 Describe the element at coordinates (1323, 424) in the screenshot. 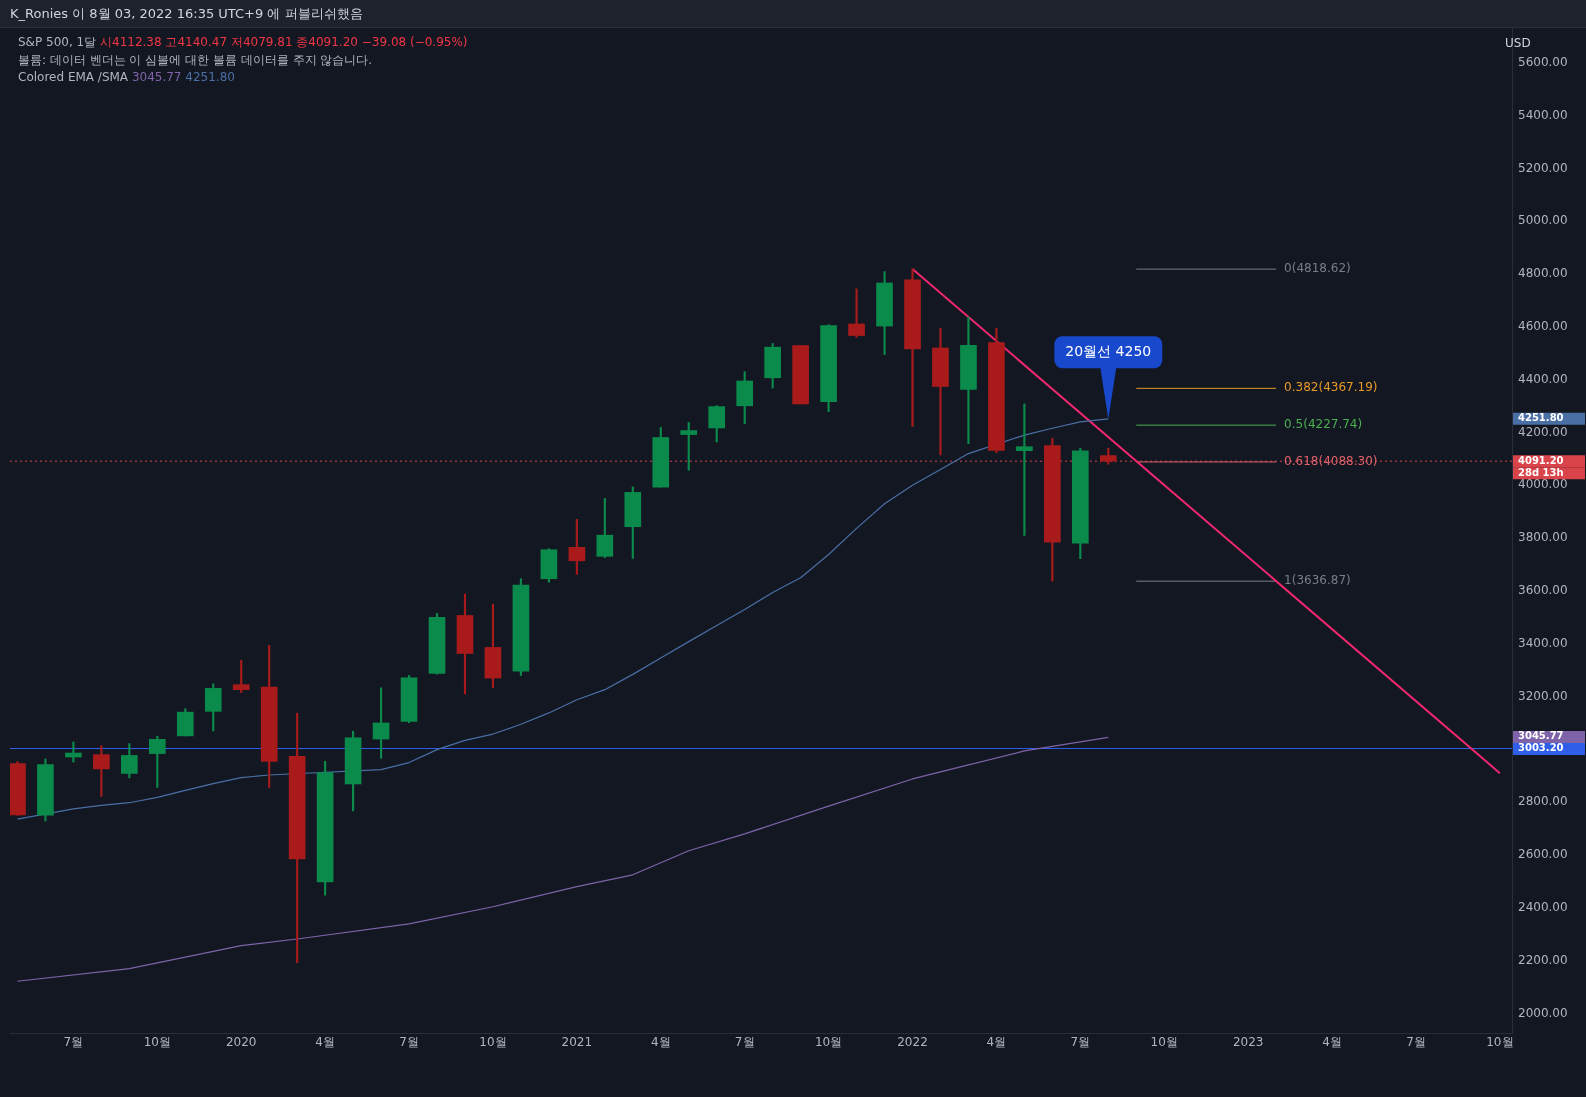

I see `series-label: 0.5(4227.74)` at that location.